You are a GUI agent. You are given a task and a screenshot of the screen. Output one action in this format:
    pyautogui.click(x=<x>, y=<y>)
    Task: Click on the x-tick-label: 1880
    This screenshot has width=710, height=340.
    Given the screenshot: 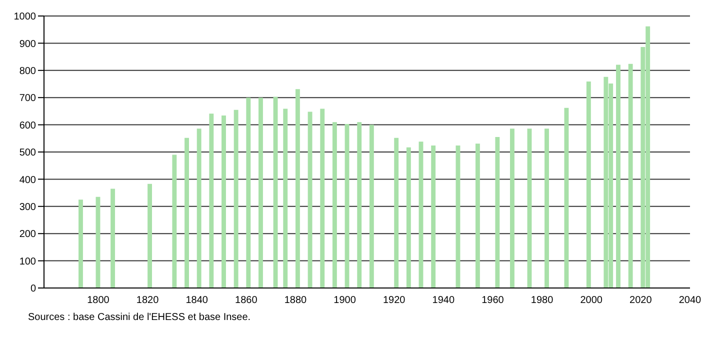 What is the action you would take?
    pyautogui.click(x=296, y=300)
    